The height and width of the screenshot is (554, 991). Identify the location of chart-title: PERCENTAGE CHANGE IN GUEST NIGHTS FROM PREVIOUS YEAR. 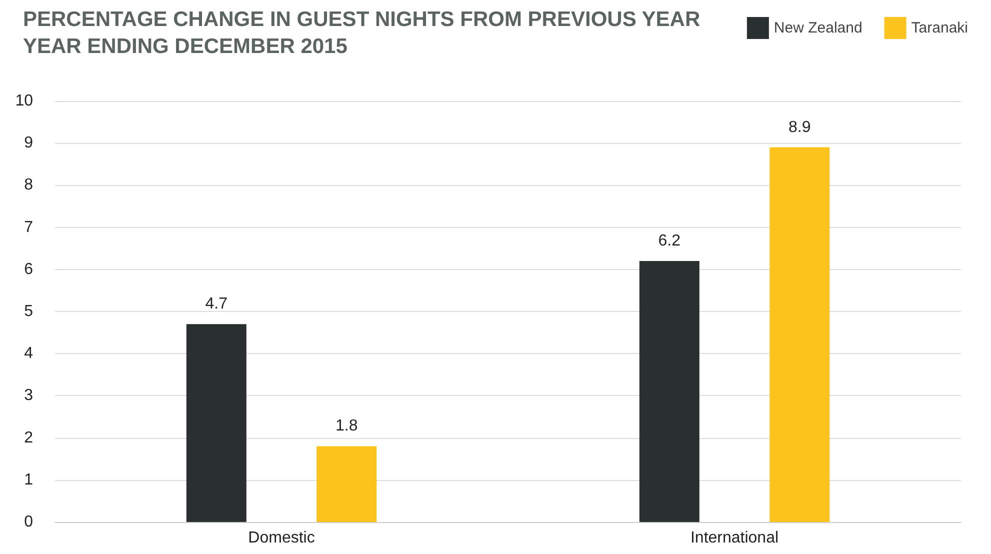
(361, 19).